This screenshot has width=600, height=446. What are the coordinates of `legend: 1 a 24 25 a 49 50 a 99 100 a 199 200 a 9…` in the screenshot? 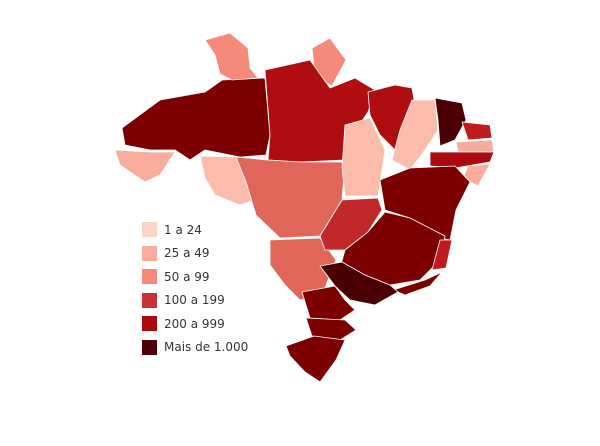 It's located at (195, 288).